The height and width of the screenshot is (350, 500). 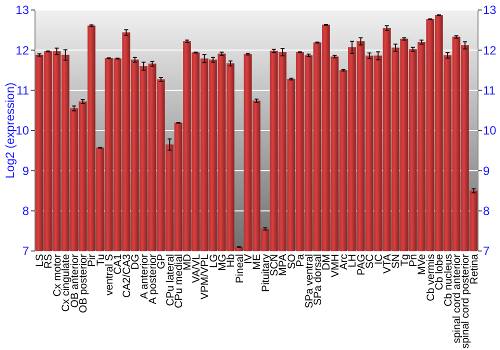 What do you see at coordinates (83, 283) in the screenshot?
I see `x-tick-label: OB posterior` at bounding box center [83, 283].